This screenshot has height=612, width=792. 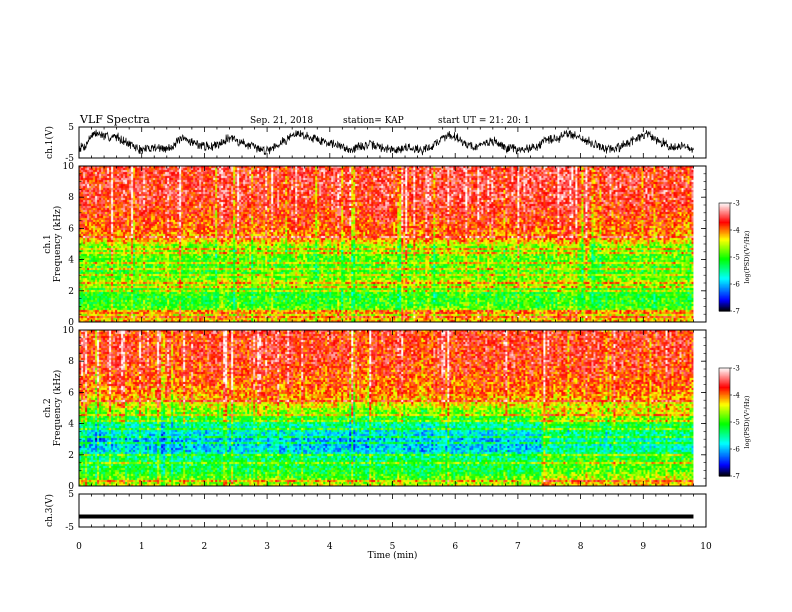 I want to click on colorbar-label: log(PSD)(V²/Hz), so click(x=747, y=421).